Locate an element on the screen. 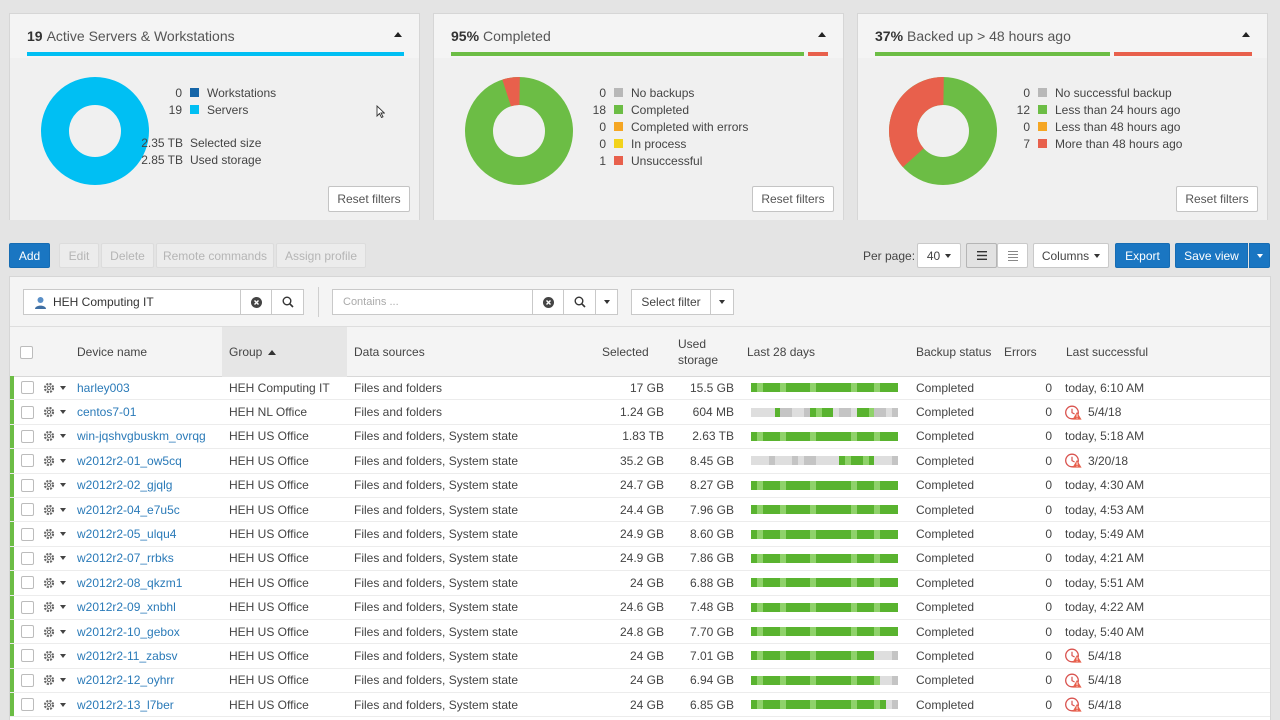 Image resolution: width=1280 pixels, height=720 pixels. contains-search-button is located at coordinates (579, 302).